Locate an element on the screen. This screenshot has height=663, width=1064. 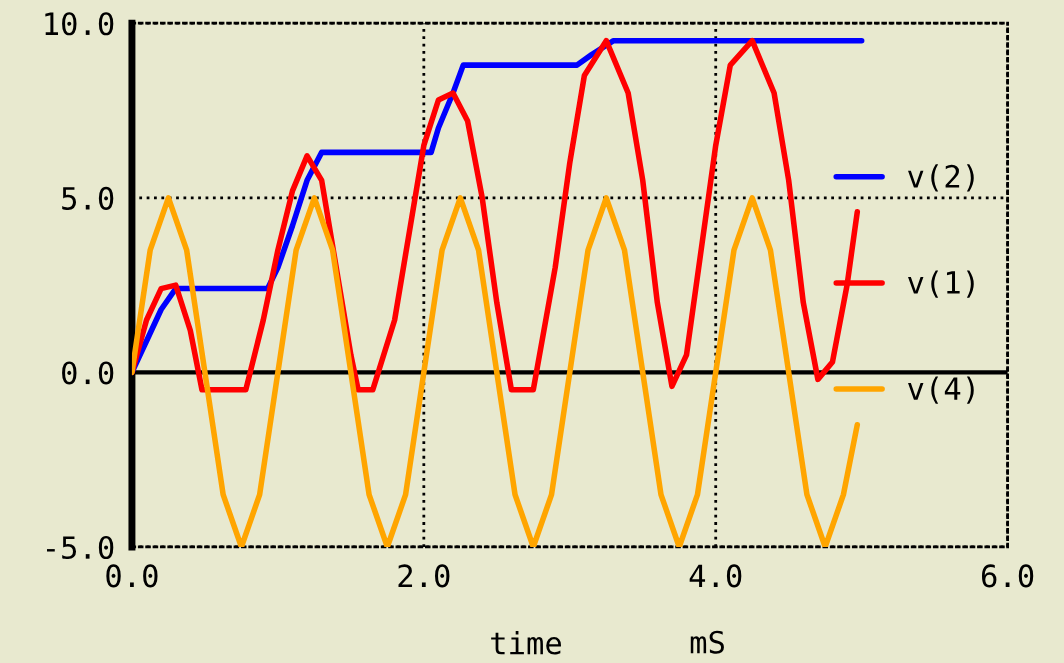
x-tick-label: 6.0 is located at coordinates (1008, 576).